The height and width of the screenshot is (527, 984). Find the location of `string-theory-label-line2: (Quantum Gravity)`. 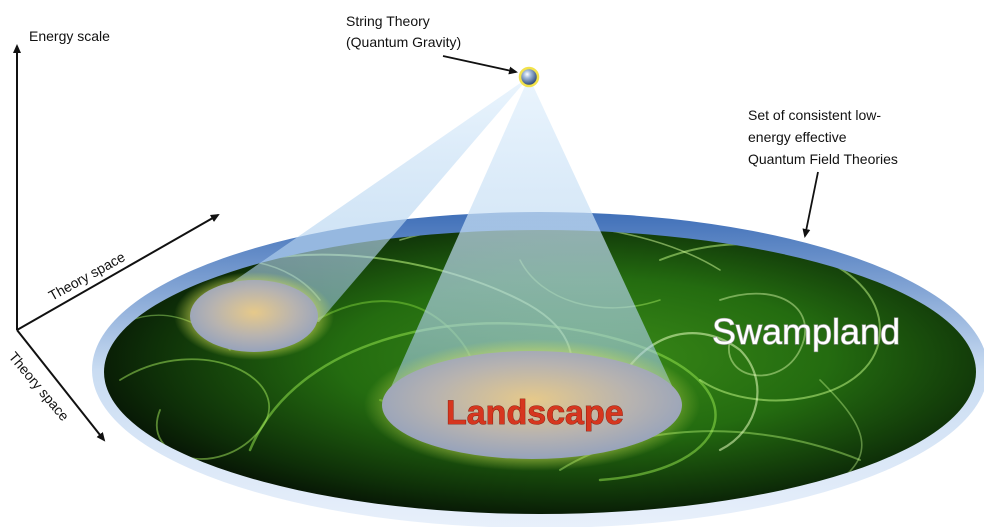

string-theory-label-line2: (Quantum Gravity) is located at coordinates (403, 42).